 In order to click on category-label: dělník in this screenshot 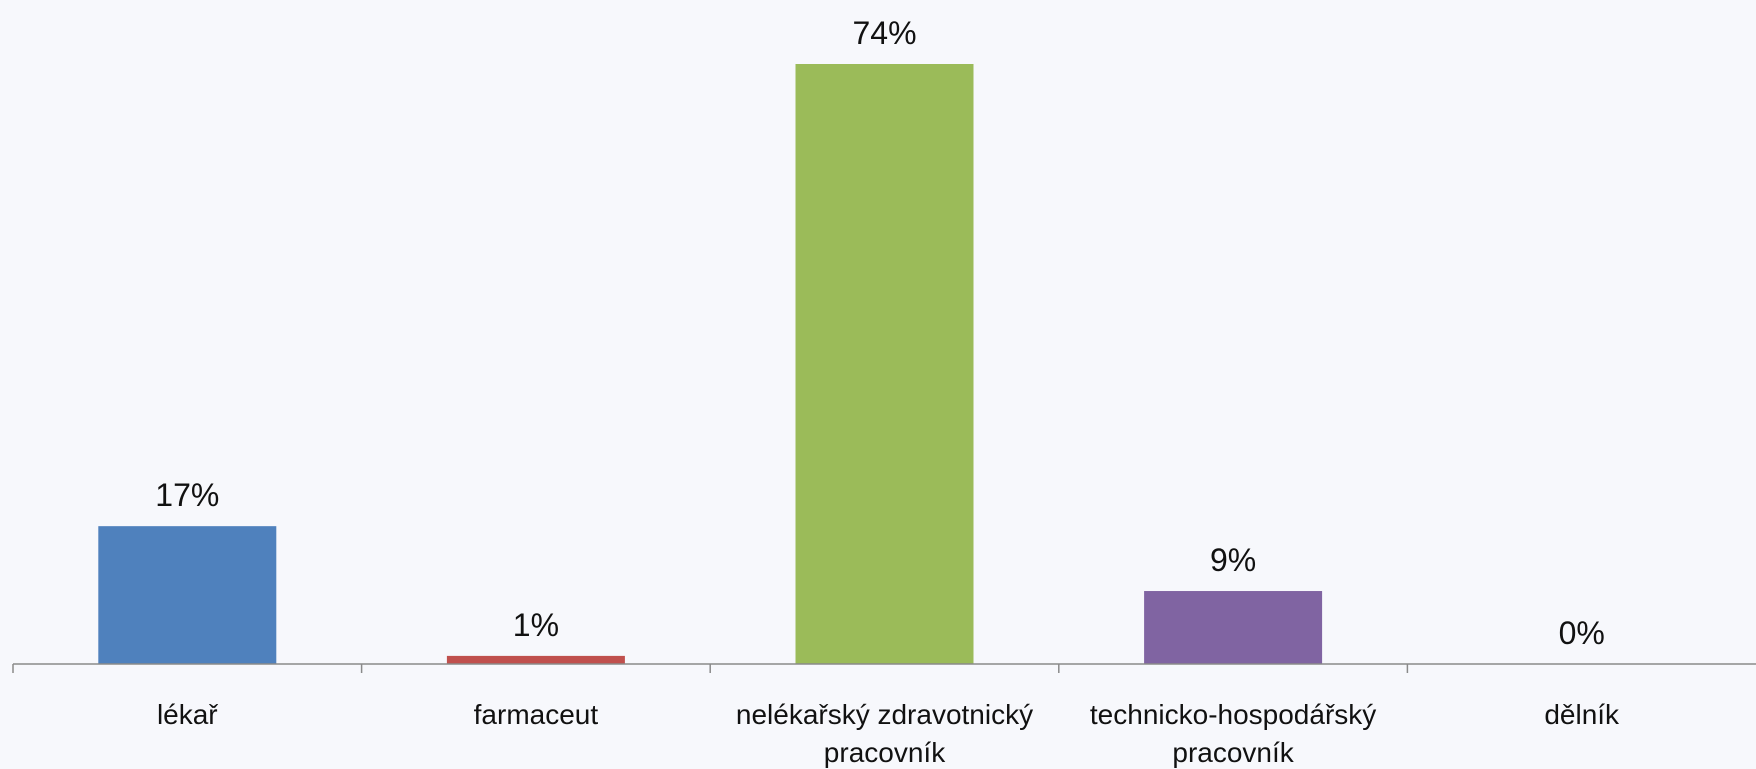, I will do `click(1582, 714)`.